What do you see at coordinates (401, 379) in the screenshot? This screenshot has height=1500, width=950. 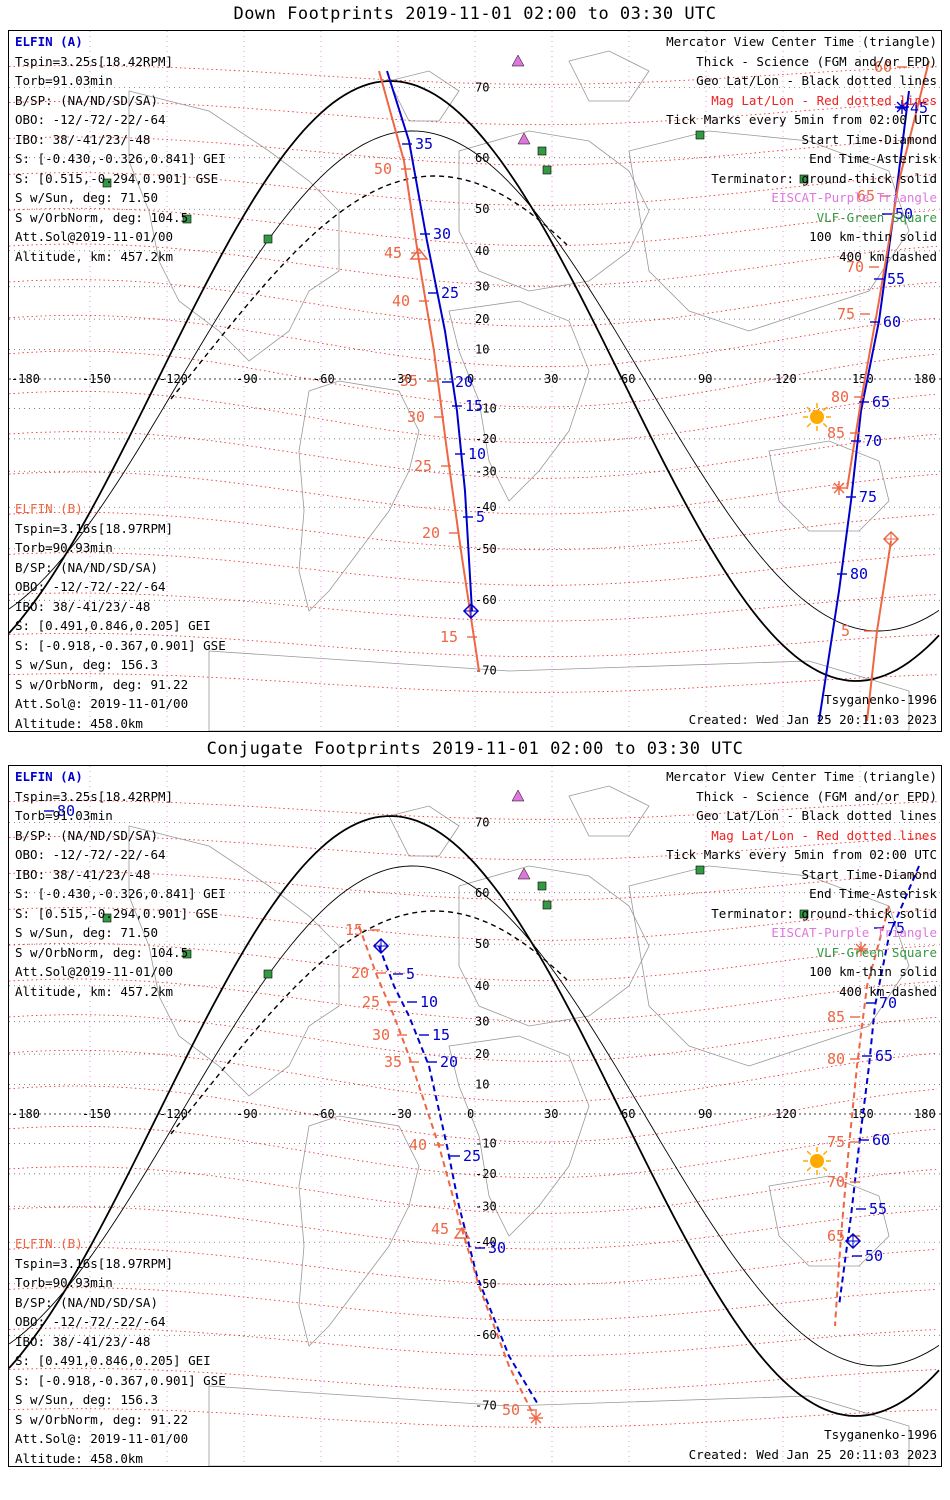 I see `lon-label: -30` at bounding box center [401, 379].